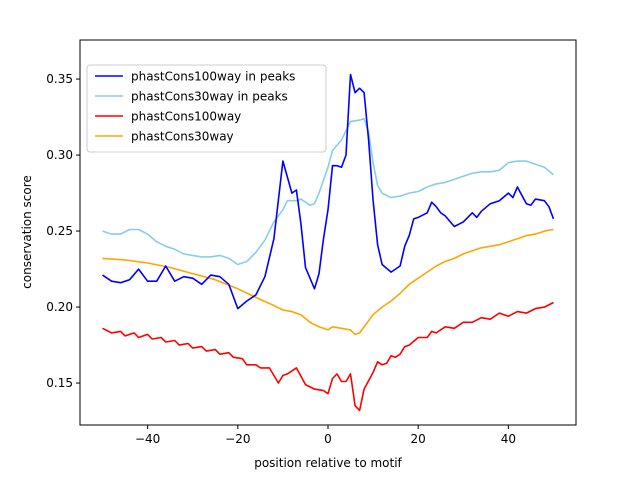  I want to click on x-tick-label: −20, so click(237, 439).